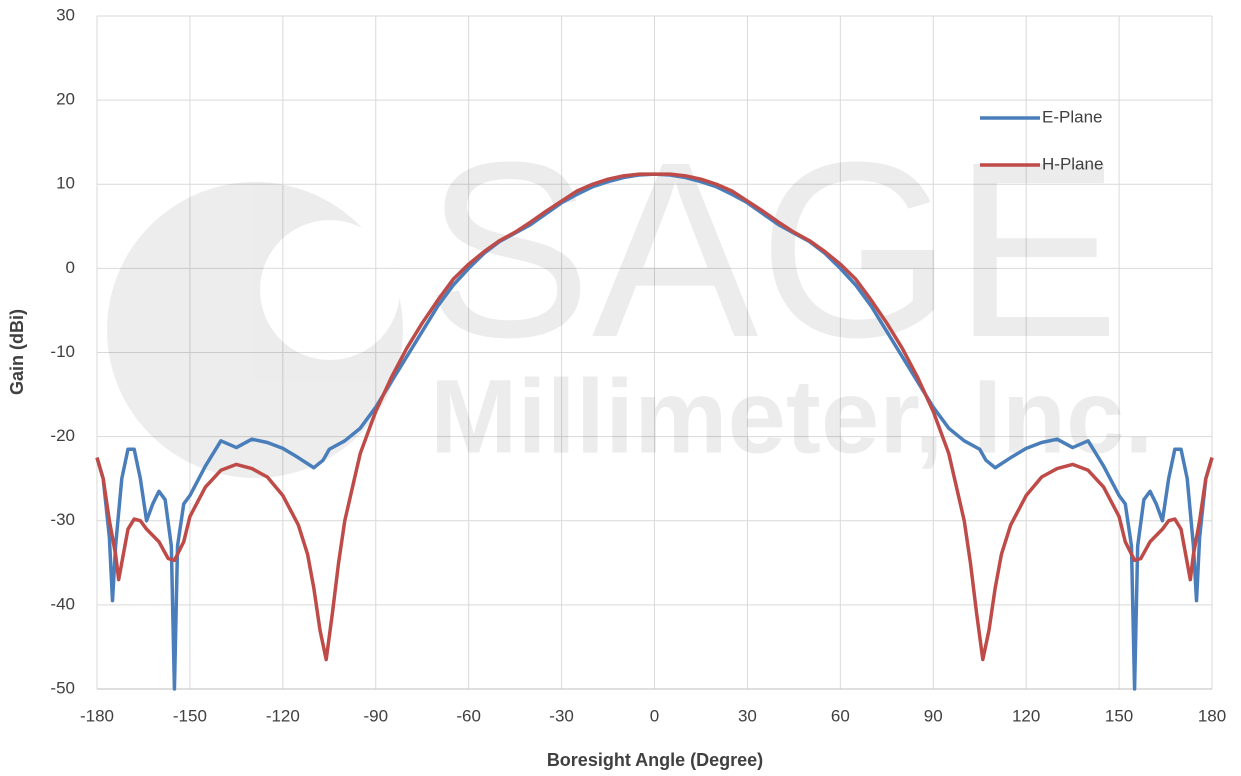 Image resolution: width=1241 pixels, height=776 pixels. I want to click on y-tick-label: 10, so click(65, 183).